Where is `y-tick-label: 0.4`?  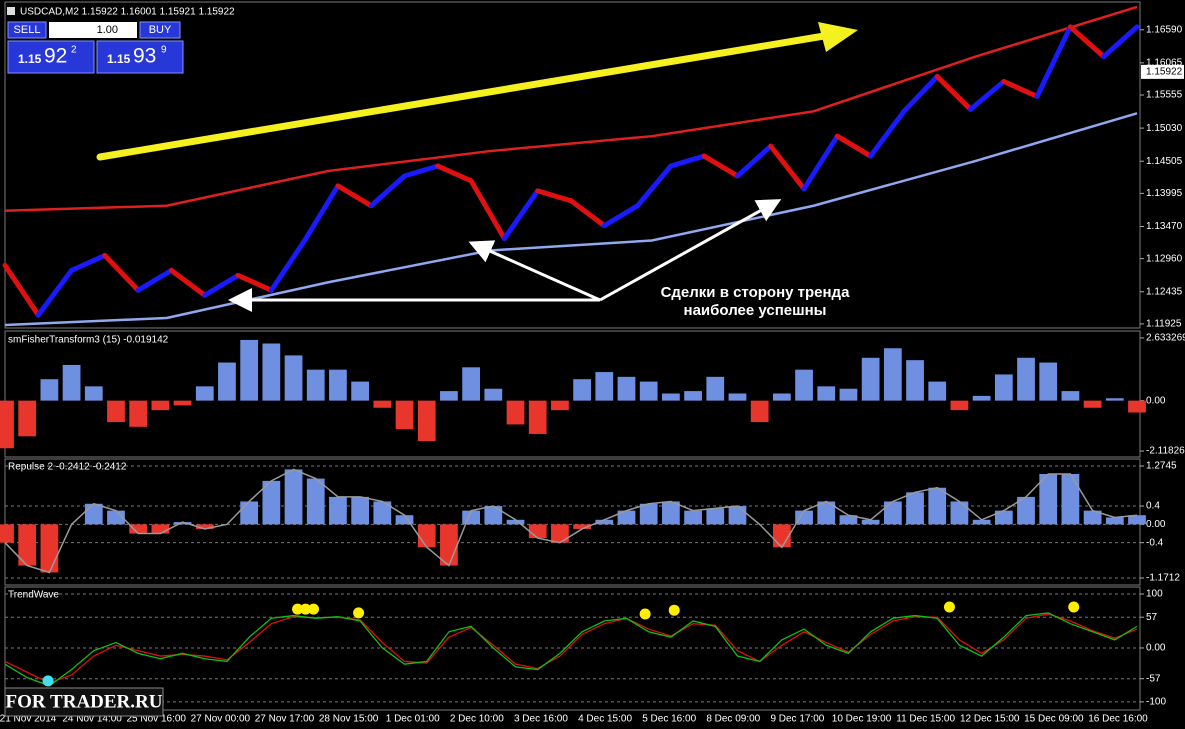 y-tick-label: 0.4 is located at coordinates (1153, 506).